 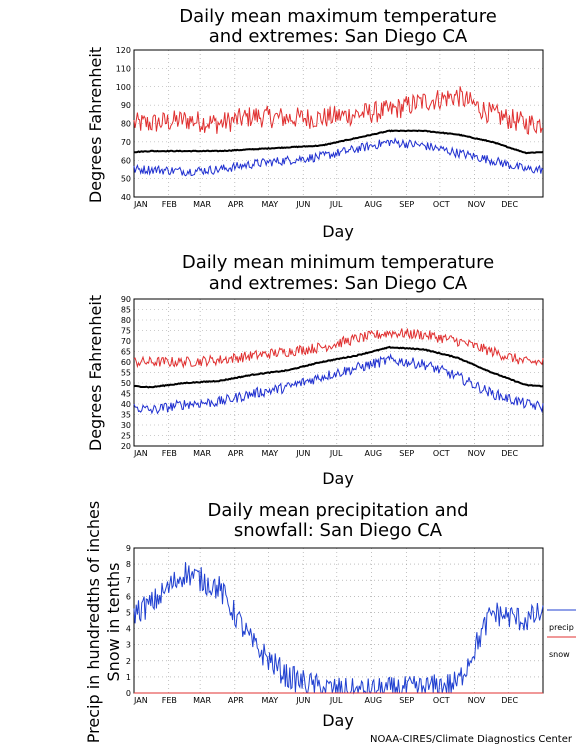 What do you see at coordinates (128, 548) in the screenshot?
I see `y-tick-label: 9` at bounding box center [128, 548].